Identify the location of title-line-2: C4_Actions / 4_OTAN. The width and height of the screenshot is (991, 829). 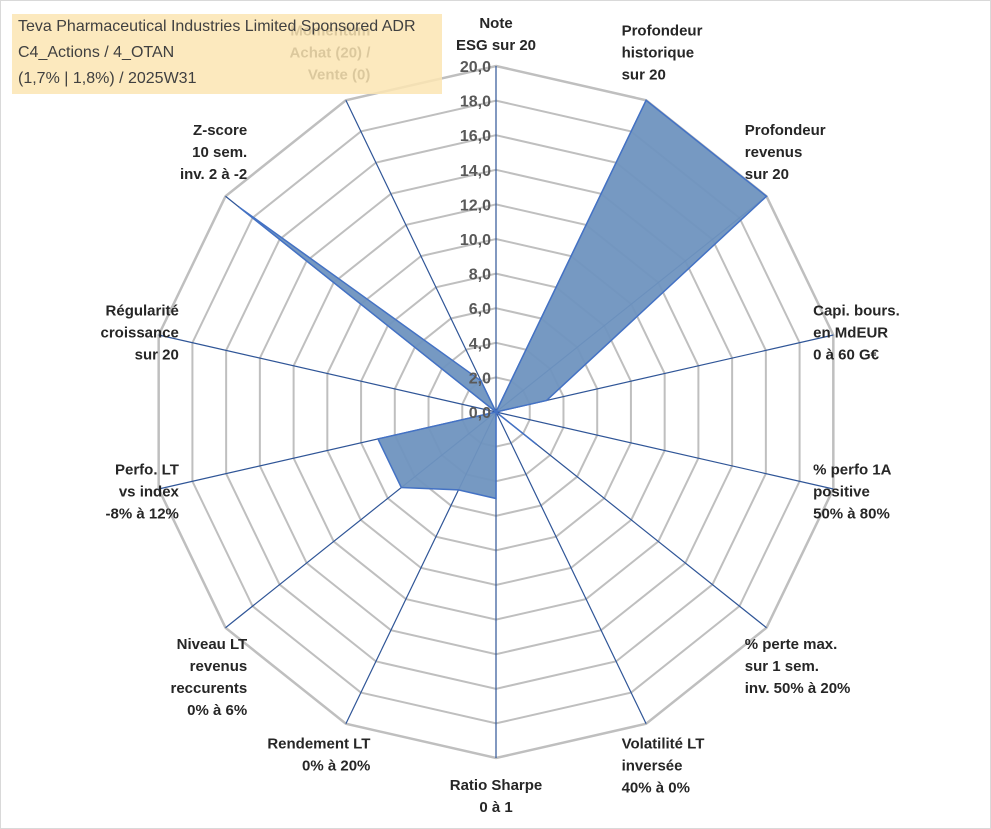
(96, 52).